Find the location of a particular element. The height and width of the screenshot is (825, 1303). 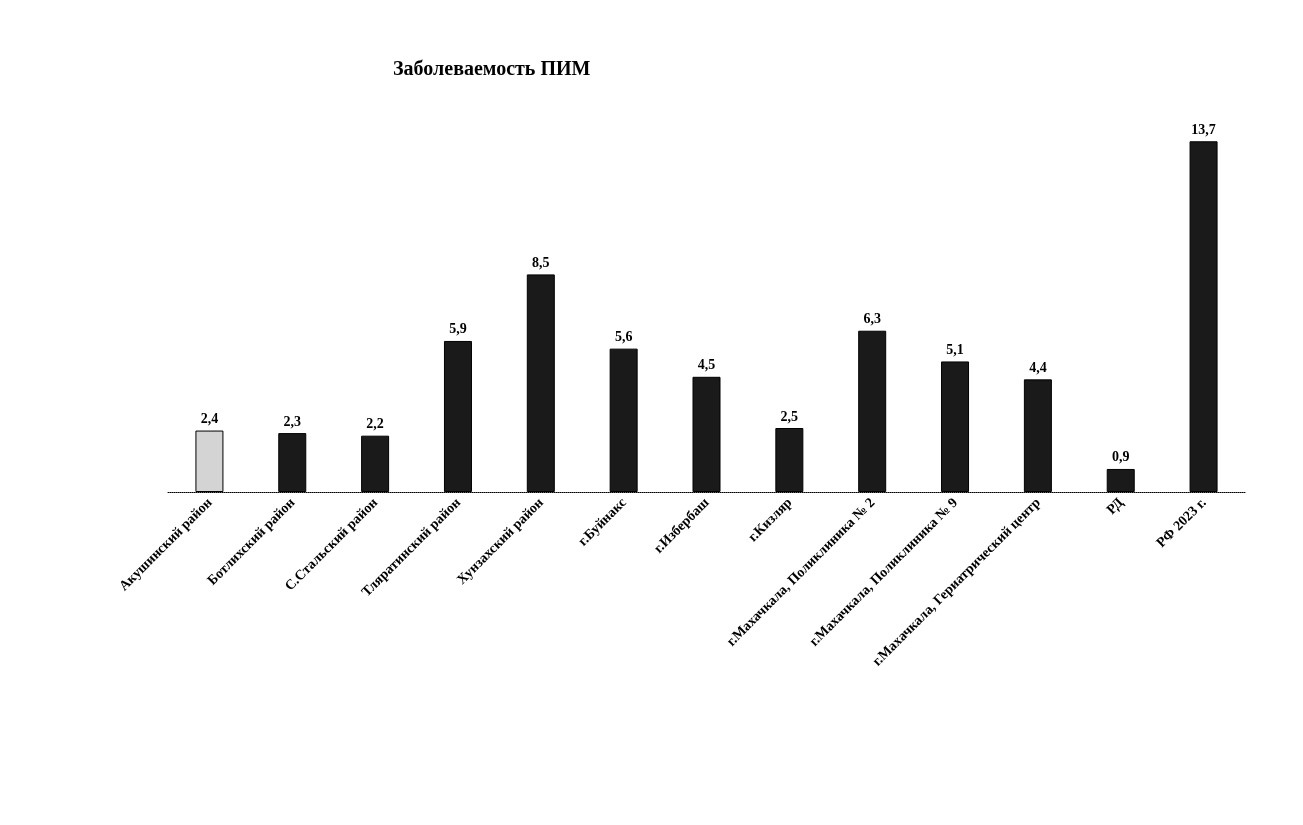

chart-title: Заболеваемость ПИМ is located at coordinates (492, 68).